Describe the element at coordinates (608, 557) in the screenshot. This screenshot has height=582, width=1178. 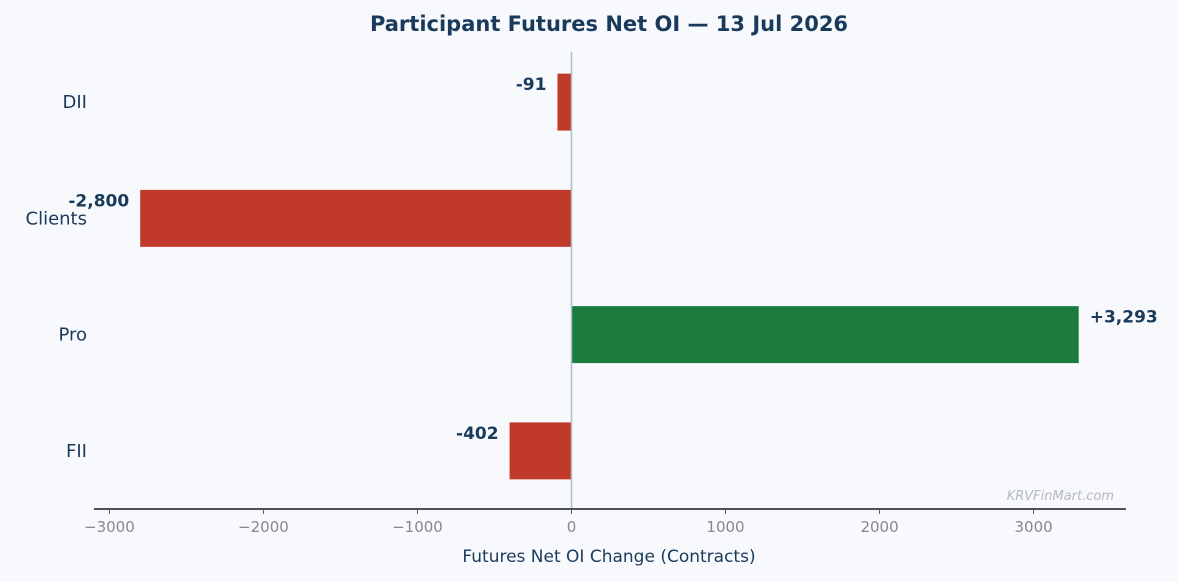
I see `x-axis-title: Futures Net OI Change (Contracts)` at that location.